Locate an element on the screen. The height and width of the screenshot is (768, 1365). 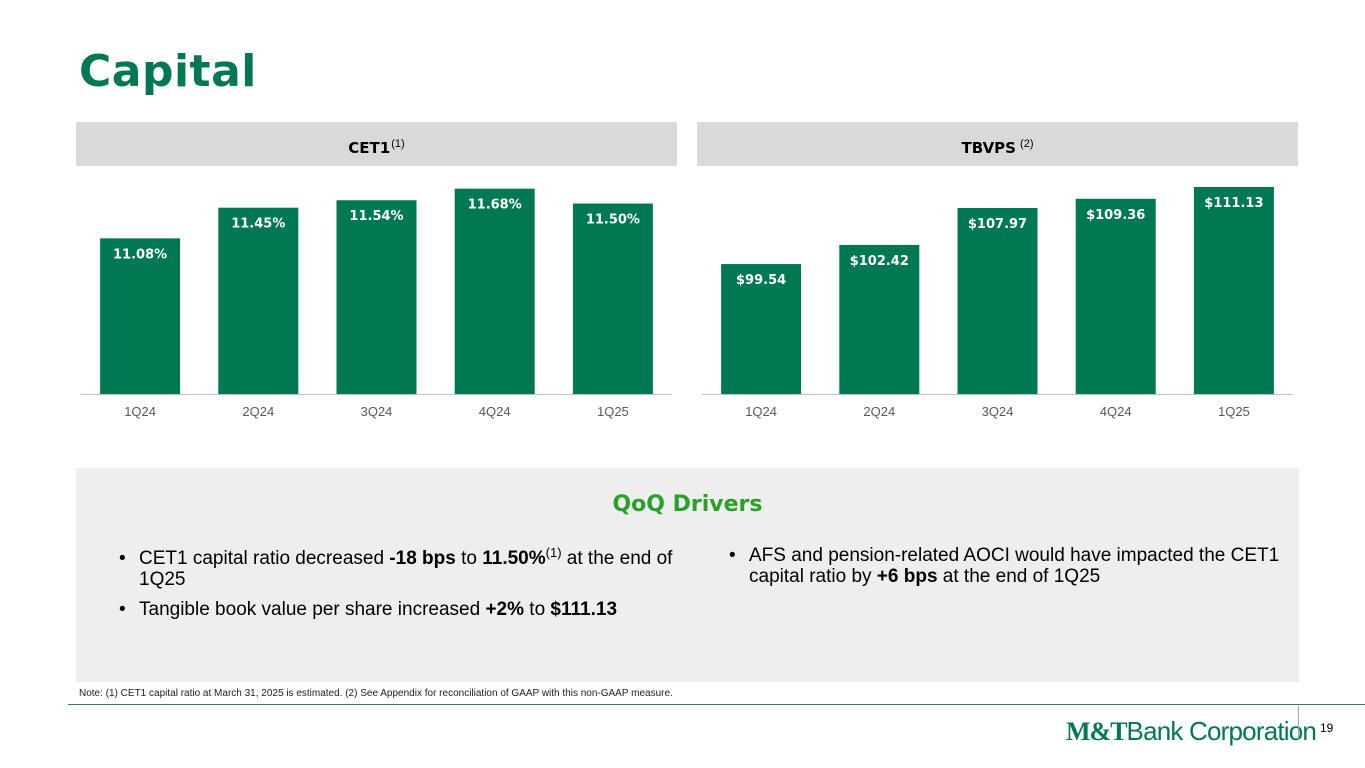
page-title: Capital is located at coordinates (168, 71).